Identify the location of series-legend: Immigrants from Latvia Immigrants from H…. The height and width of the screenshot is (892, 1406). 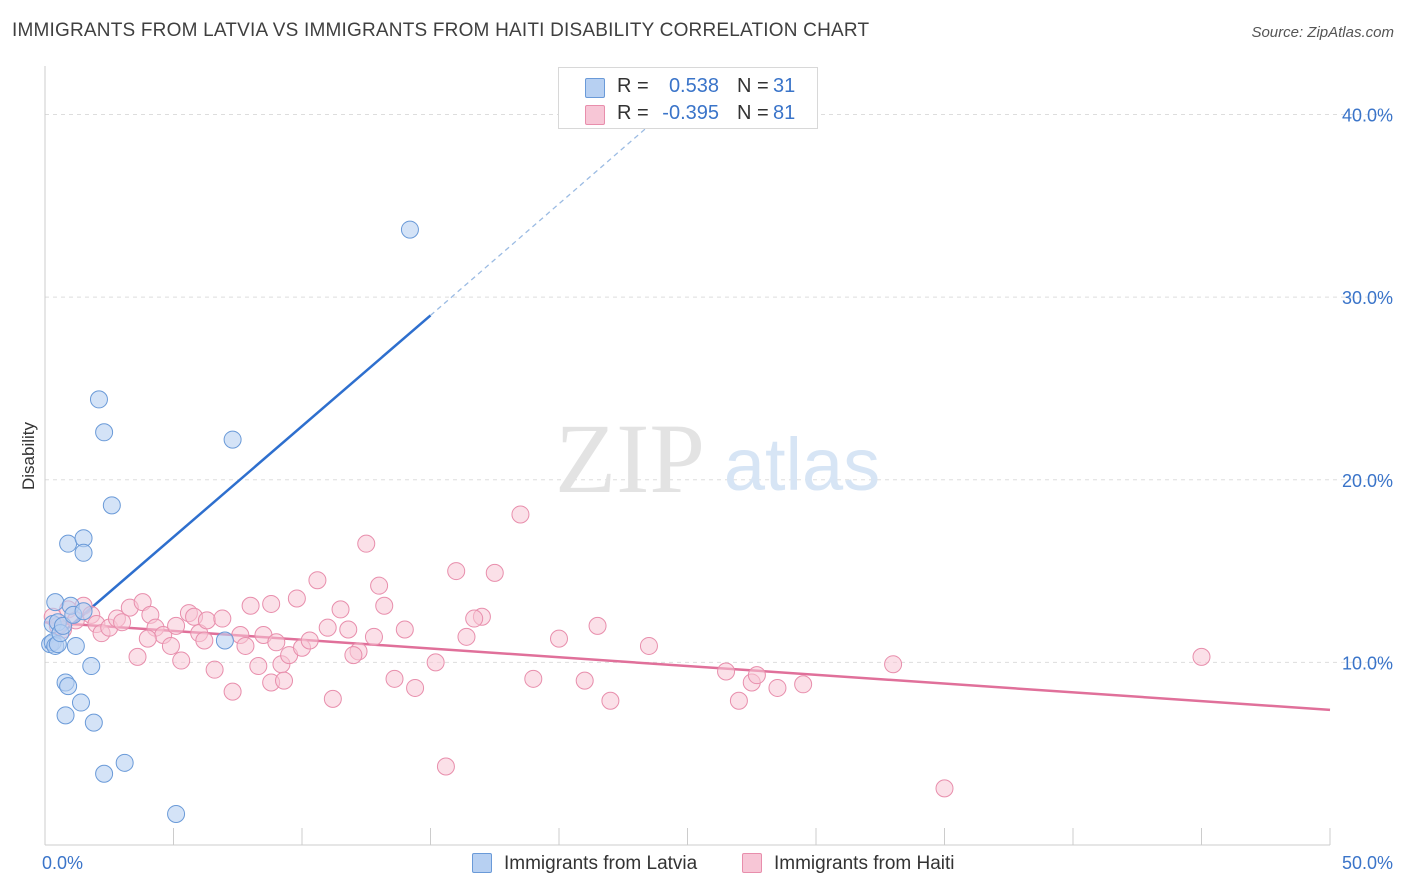
(703, 865).